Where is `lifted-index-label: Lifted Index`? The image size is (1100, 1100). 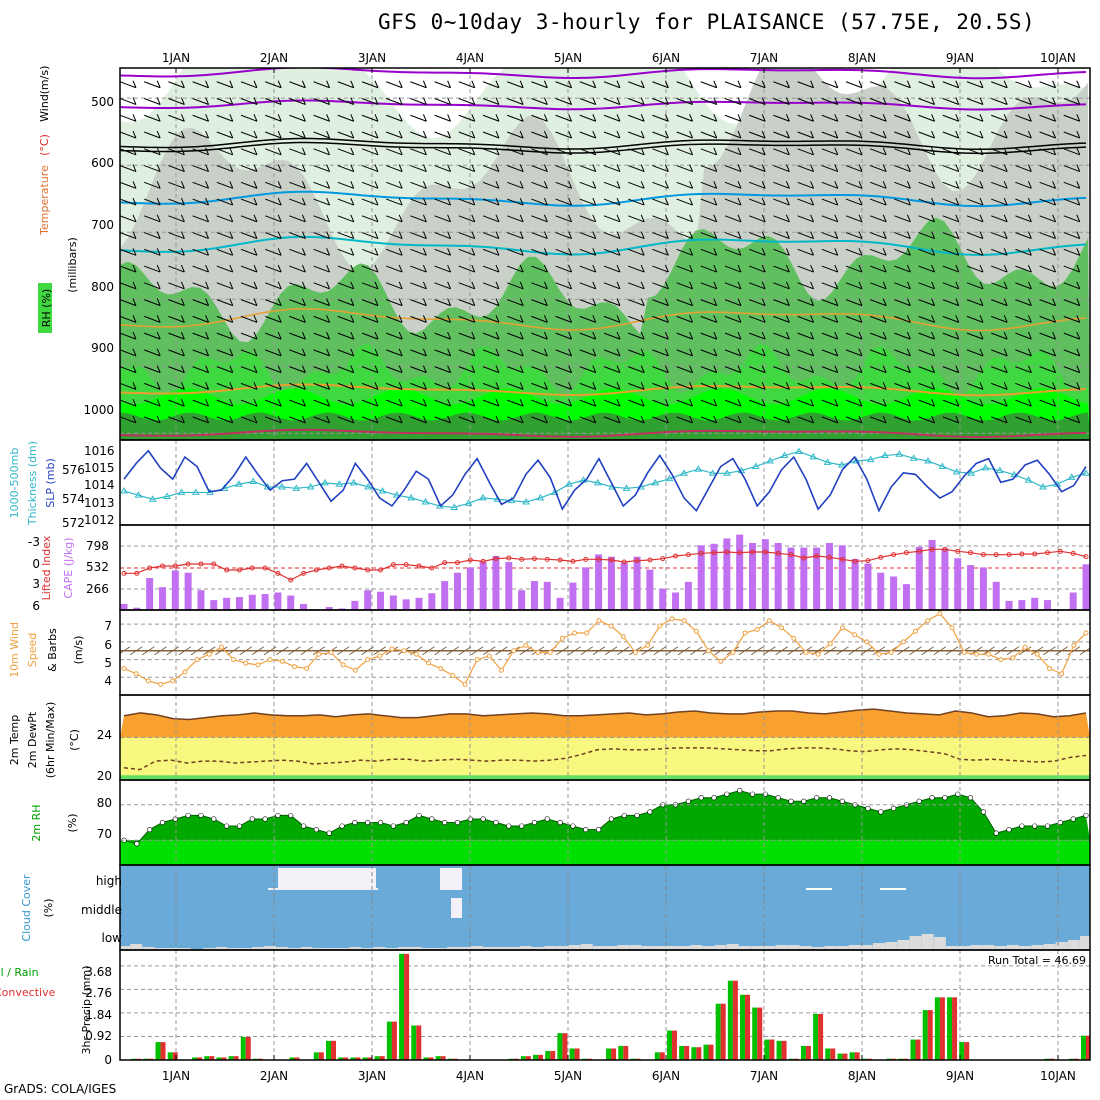
lifted-index-label: Lifted Index is located at coordinates (46, 567).